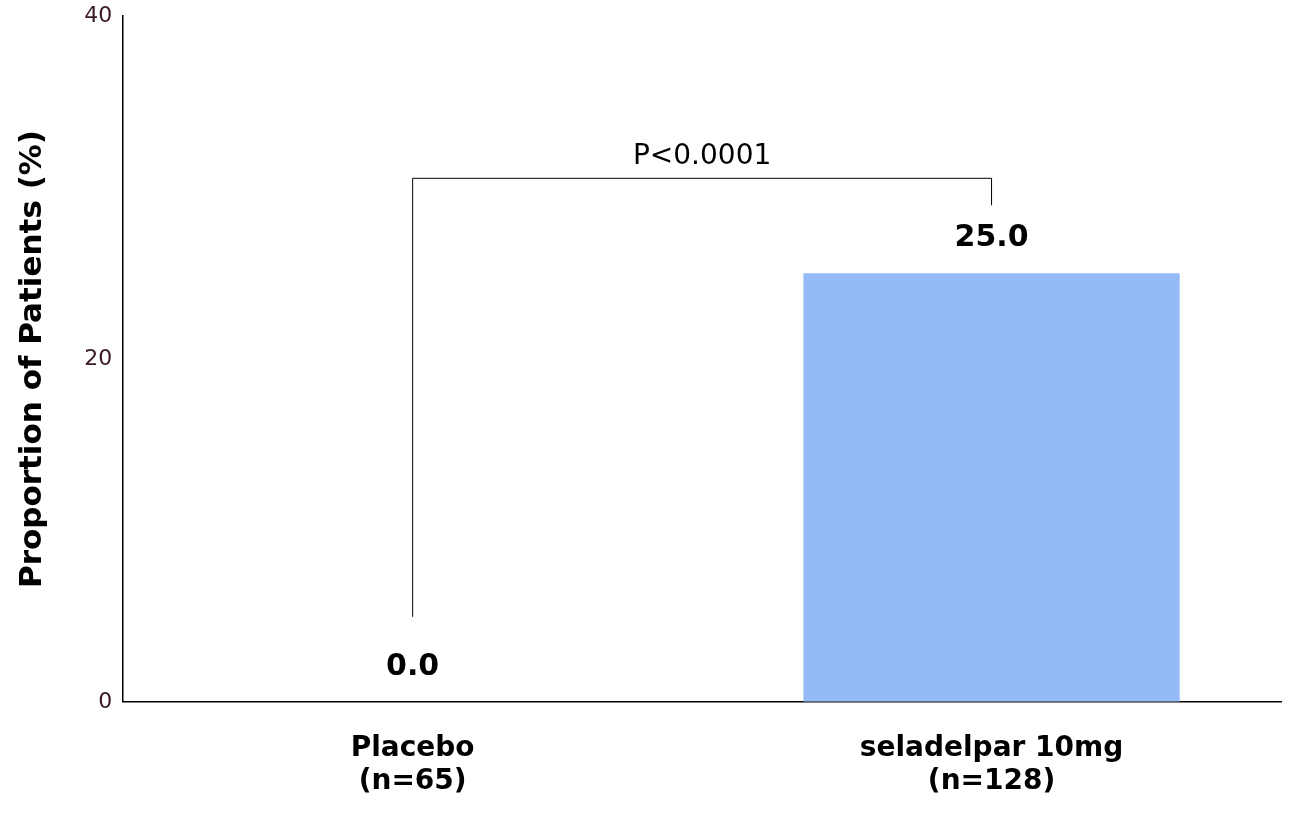 The image size is (1289, 829). Describe the element at coordinates (702, 154) in the screenshot. I see `annotation: P<0.0001` at that location.